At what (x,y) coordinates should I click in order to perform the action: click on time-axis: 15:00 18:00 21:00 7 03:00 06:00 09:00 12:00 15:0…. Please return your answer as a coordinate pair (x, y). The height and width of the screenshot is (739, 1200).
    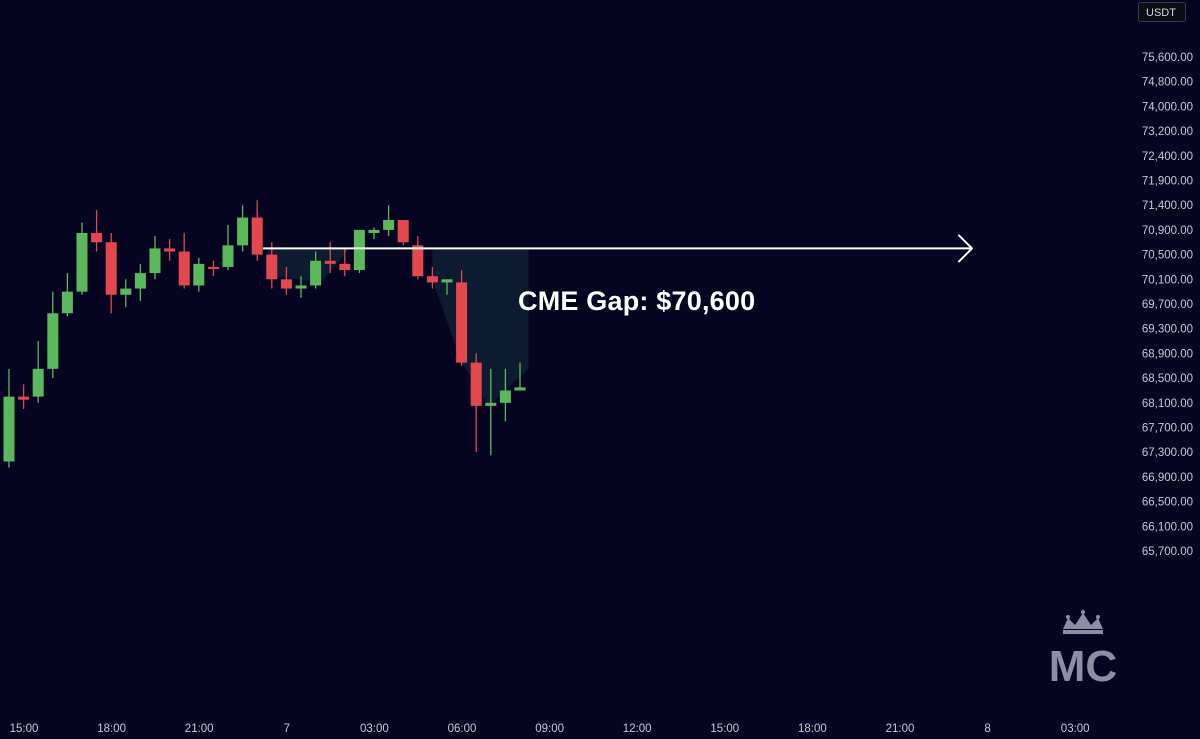
    Looking at the image, I should click on (550, 729).